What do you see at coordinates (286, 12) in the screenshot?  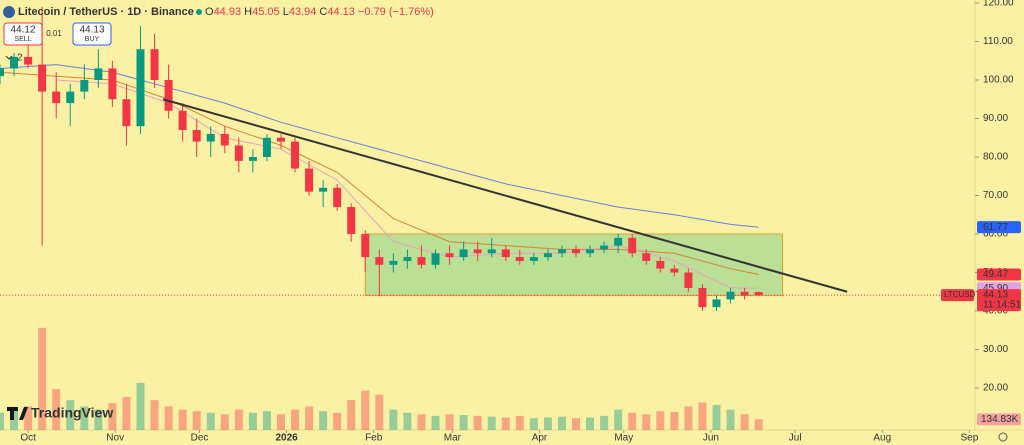 I see `l-label: L` at bounding box center [286, 12].